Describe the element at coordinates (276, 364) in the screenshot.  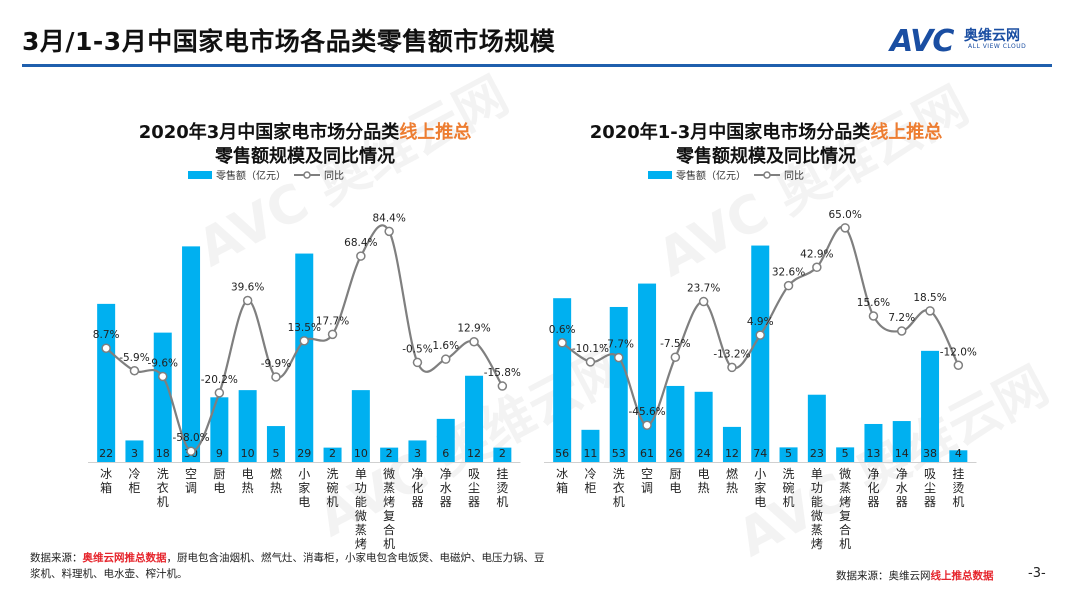
I see `yoy-label: -9.9%` at that location.